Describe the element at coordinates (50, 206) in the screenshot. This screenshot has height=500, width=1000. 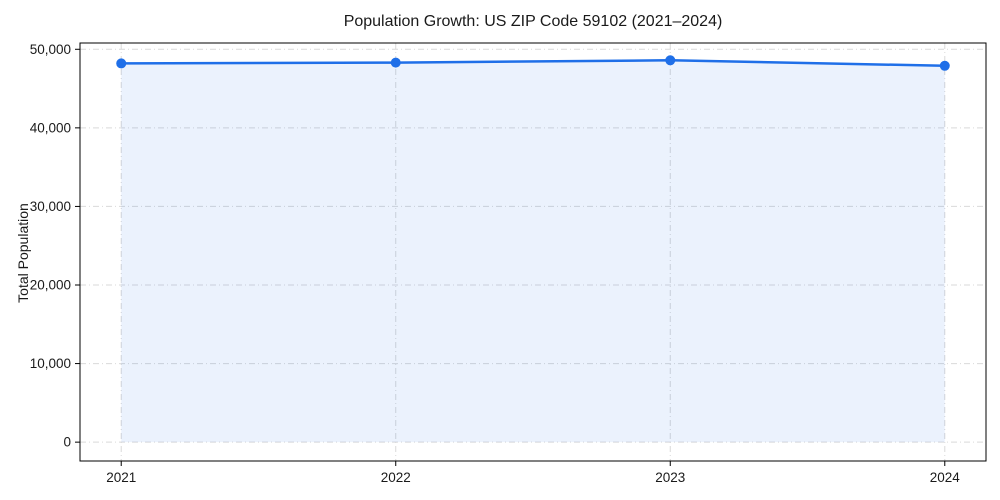
I see `y-tick-label: 30,000` at that location.